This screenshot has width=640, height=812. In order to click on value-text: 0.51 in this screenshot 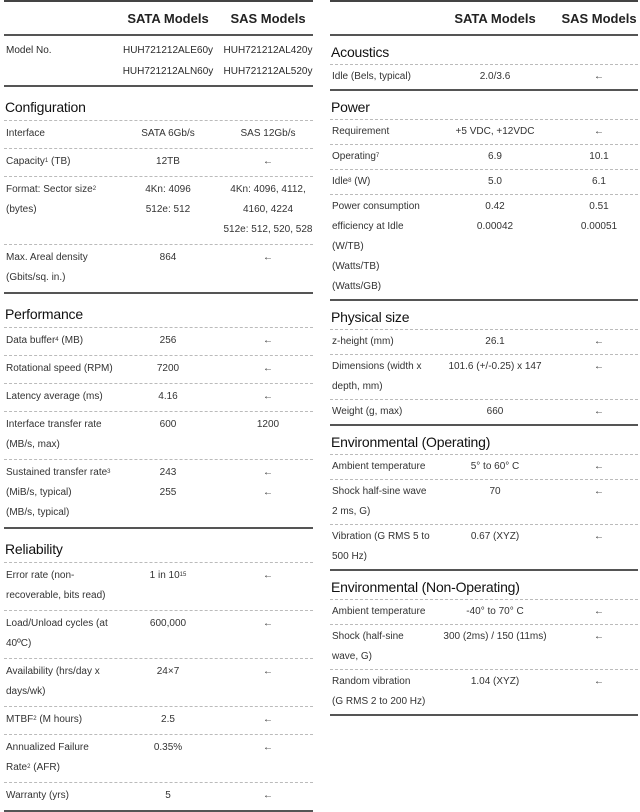, I will do `click(599, 206)`.